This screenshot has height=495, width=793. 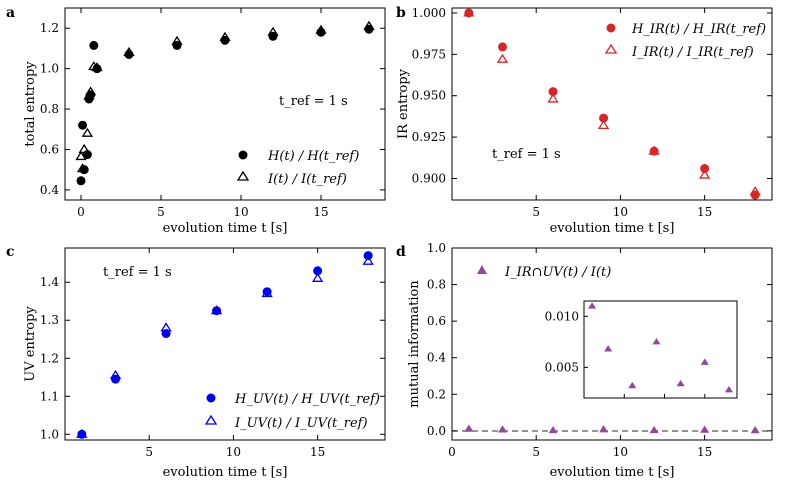 What do you see at coordinates (414, 344) in the screenshot?
I see `y-axis-label-d: mutual information` at bounding box center [414, 344].